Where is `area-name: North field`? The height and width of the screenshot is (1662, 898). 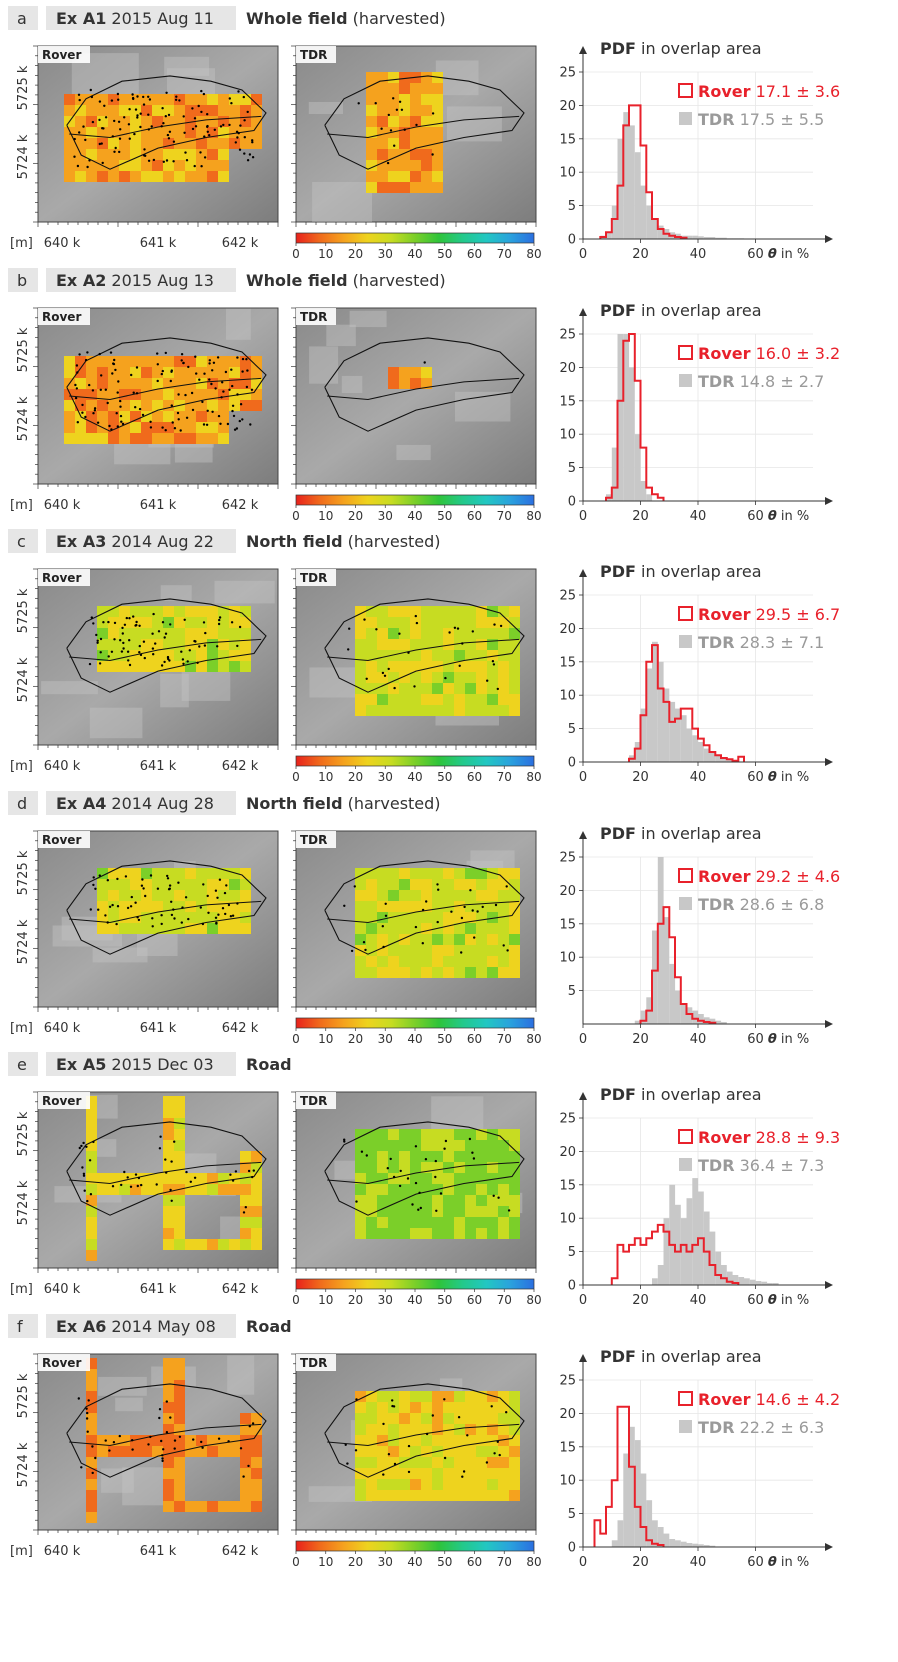 area-name: North field is located at coordinates (294, 803).